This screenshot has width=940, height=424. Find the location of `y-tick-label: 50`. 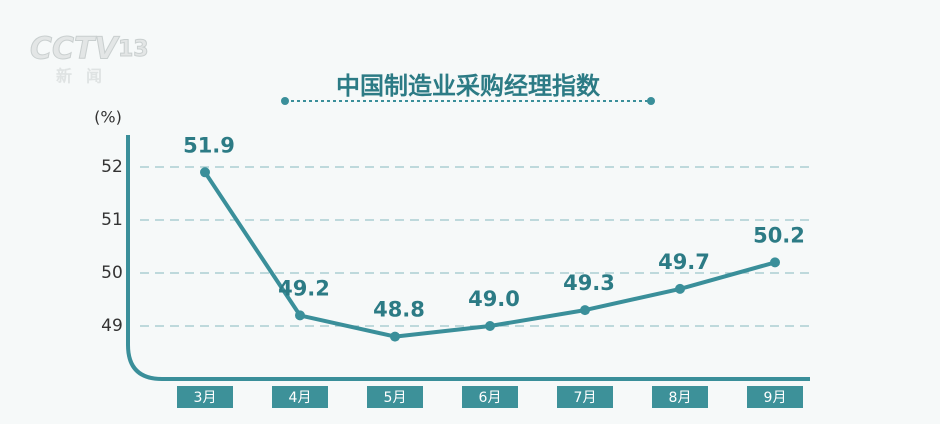

y-tick-label: 50 is located at coordinates (112, 273).